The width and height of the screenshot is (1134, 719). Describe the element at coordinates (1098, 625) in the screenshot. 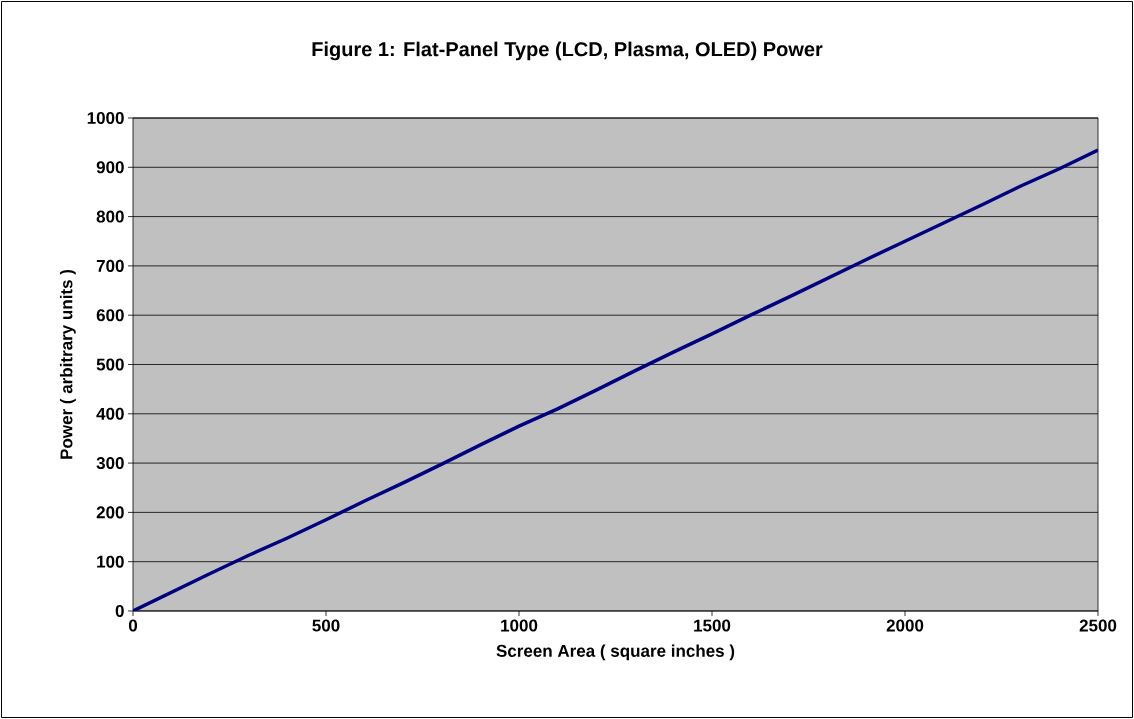

I see `x-tick-label: 2500` at that location.